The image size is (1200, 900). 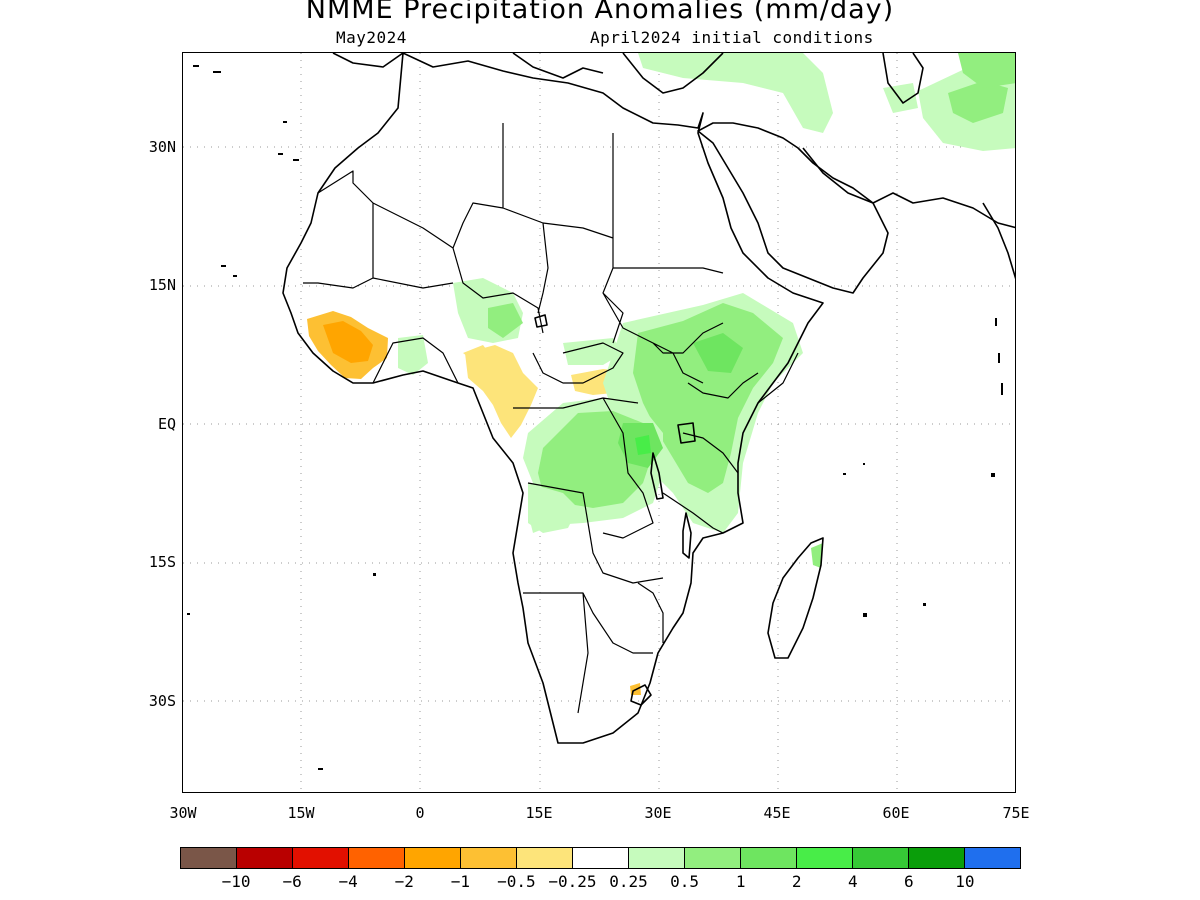 What do you see at coordinates (404, 881) in the screenshot?
I see `colorbar-tick-label: −2` at bounding box center [404, 881].